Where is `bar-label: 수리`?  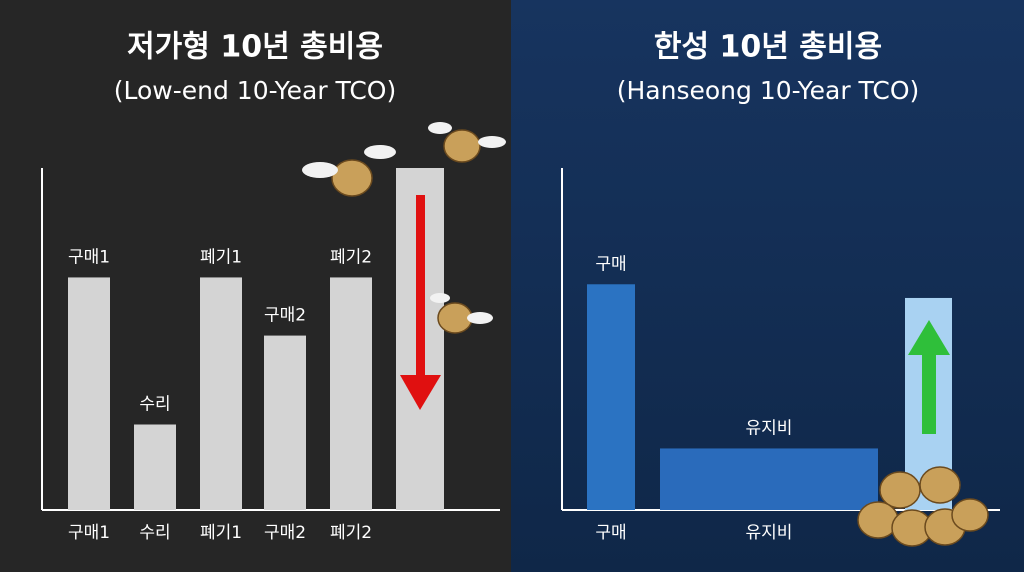 bar-label: 수리 is located at coordinates (154, 405).